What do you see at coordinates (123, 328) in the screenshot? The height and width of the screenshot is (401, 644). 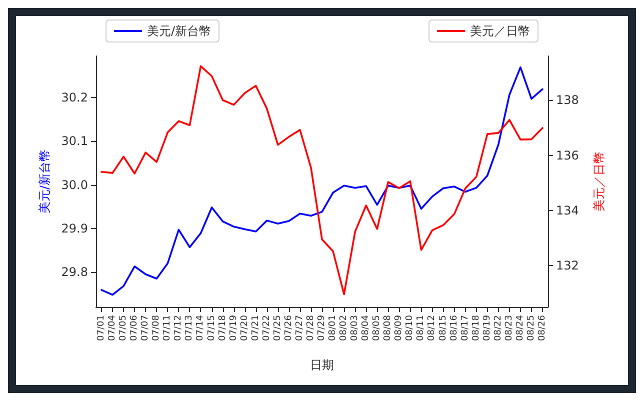 I see `x-tick-label: 07/05` at bounding box center [123, 328].